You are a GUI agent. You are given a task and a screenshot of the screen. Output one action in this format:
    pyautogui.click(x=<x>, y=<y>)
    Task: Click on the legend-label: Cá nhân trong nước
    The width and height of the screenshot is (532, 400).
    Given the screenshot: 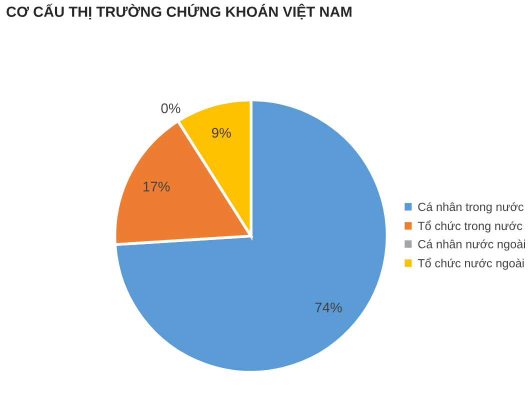 What is the action you would take?
    pyautogui.click(x=471, y=208)
    